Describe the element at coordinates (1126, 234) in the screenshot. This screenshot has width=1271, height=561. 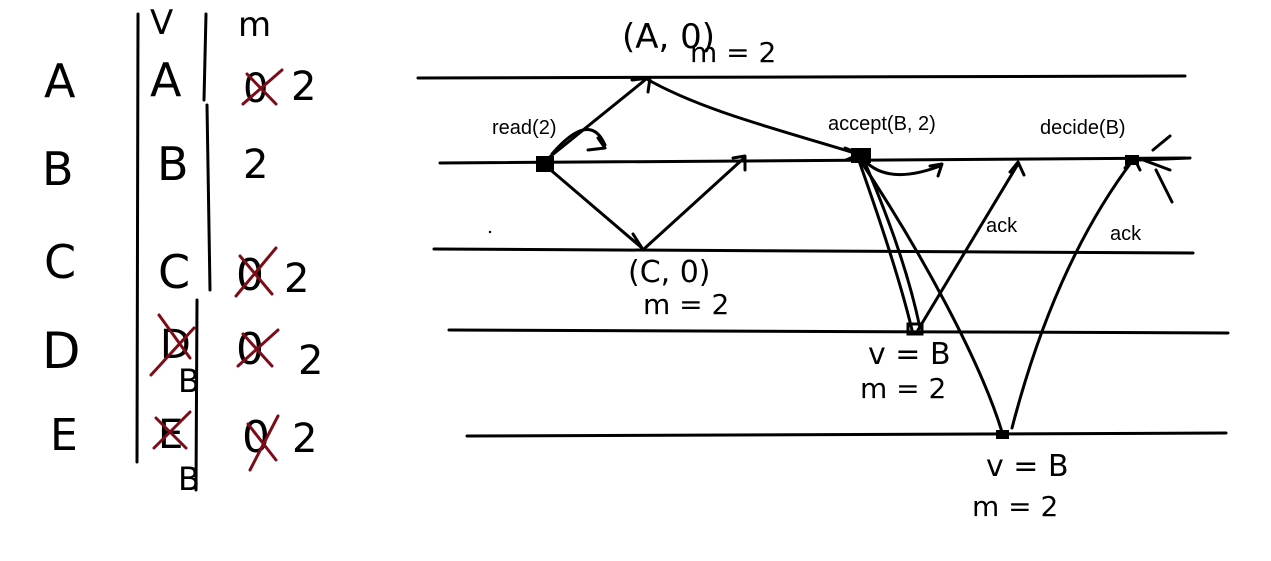
I see `label-ack-e: ack` at that location.